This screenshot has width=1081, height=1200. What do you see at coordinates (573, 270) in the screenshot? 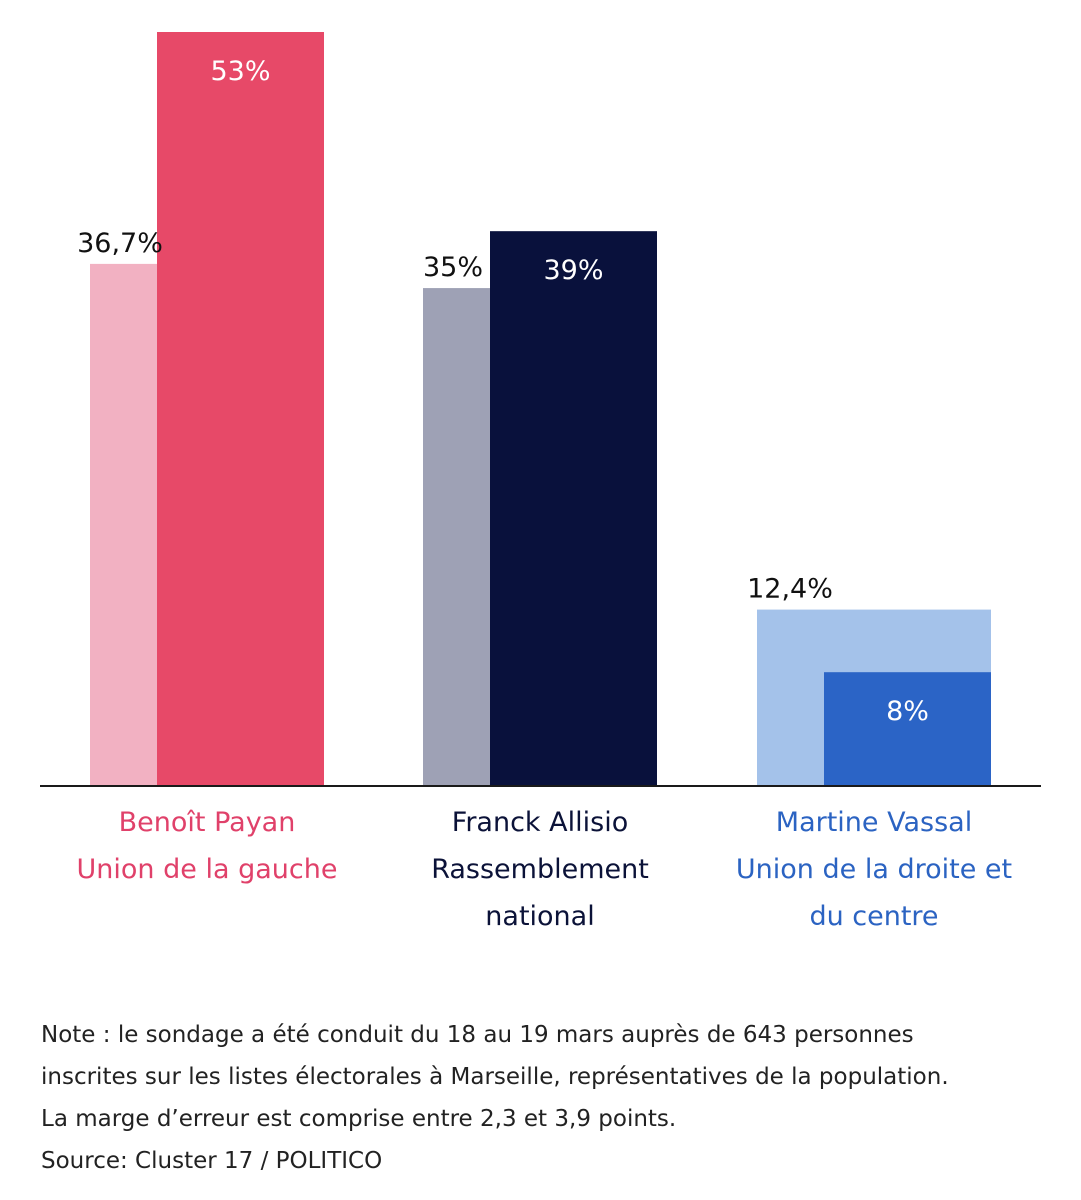
I see `value-label-series-2: 39%` at bounding box center [573, 270].